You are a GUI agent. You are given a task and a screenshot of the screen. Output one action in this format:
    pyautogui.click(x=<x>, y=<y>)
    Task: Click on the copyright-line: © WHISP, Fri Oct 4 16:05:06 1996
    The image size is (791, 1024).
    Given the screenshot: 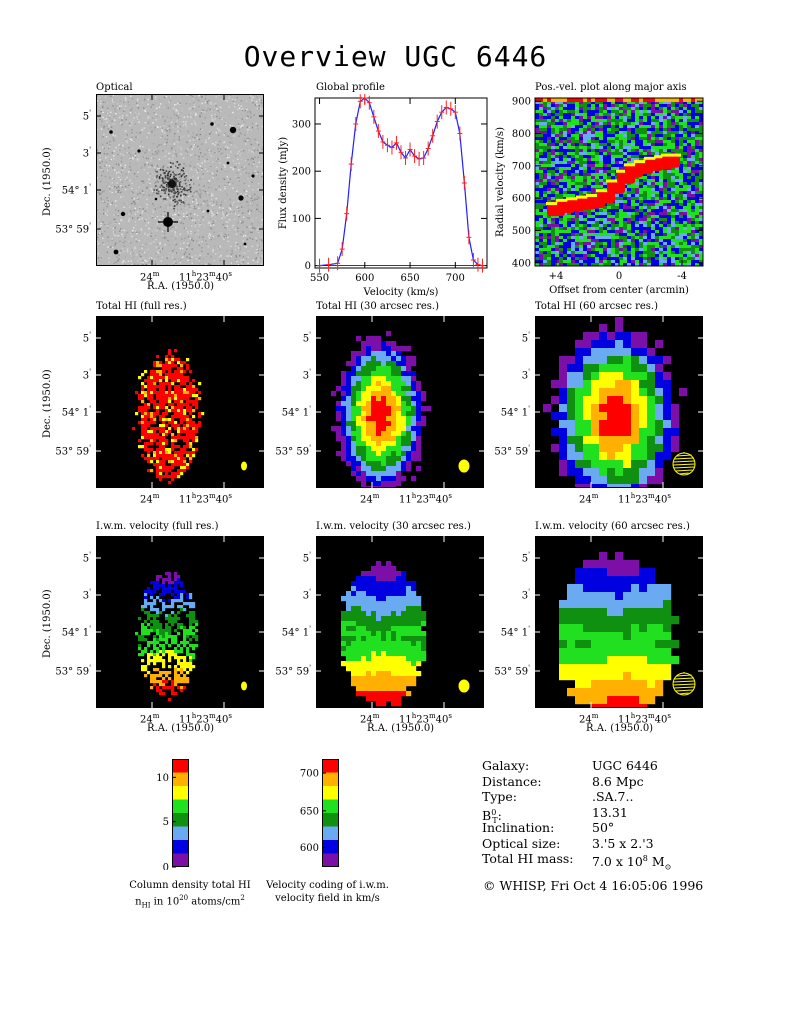 What is the action you would take?
    pyautogui.click(x=593, y=885)
    